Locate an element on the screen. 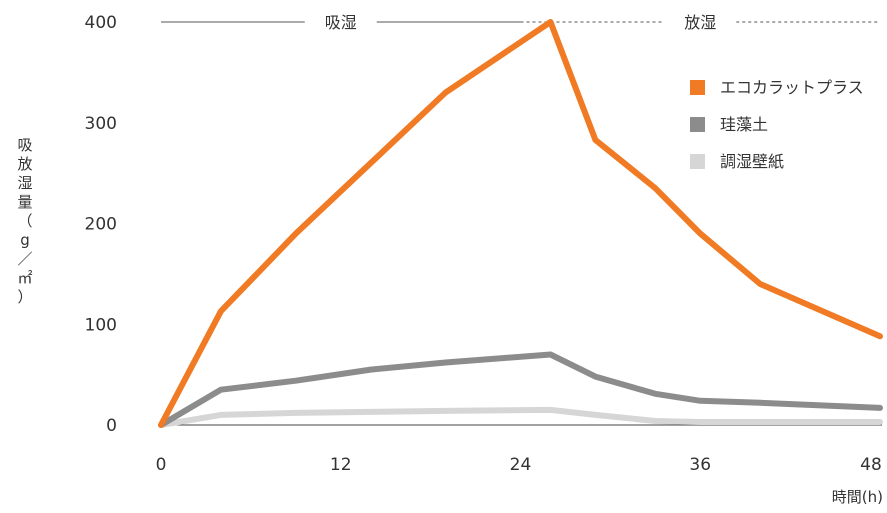  y-tick-label: 100 is located at coordinates (101, 325).